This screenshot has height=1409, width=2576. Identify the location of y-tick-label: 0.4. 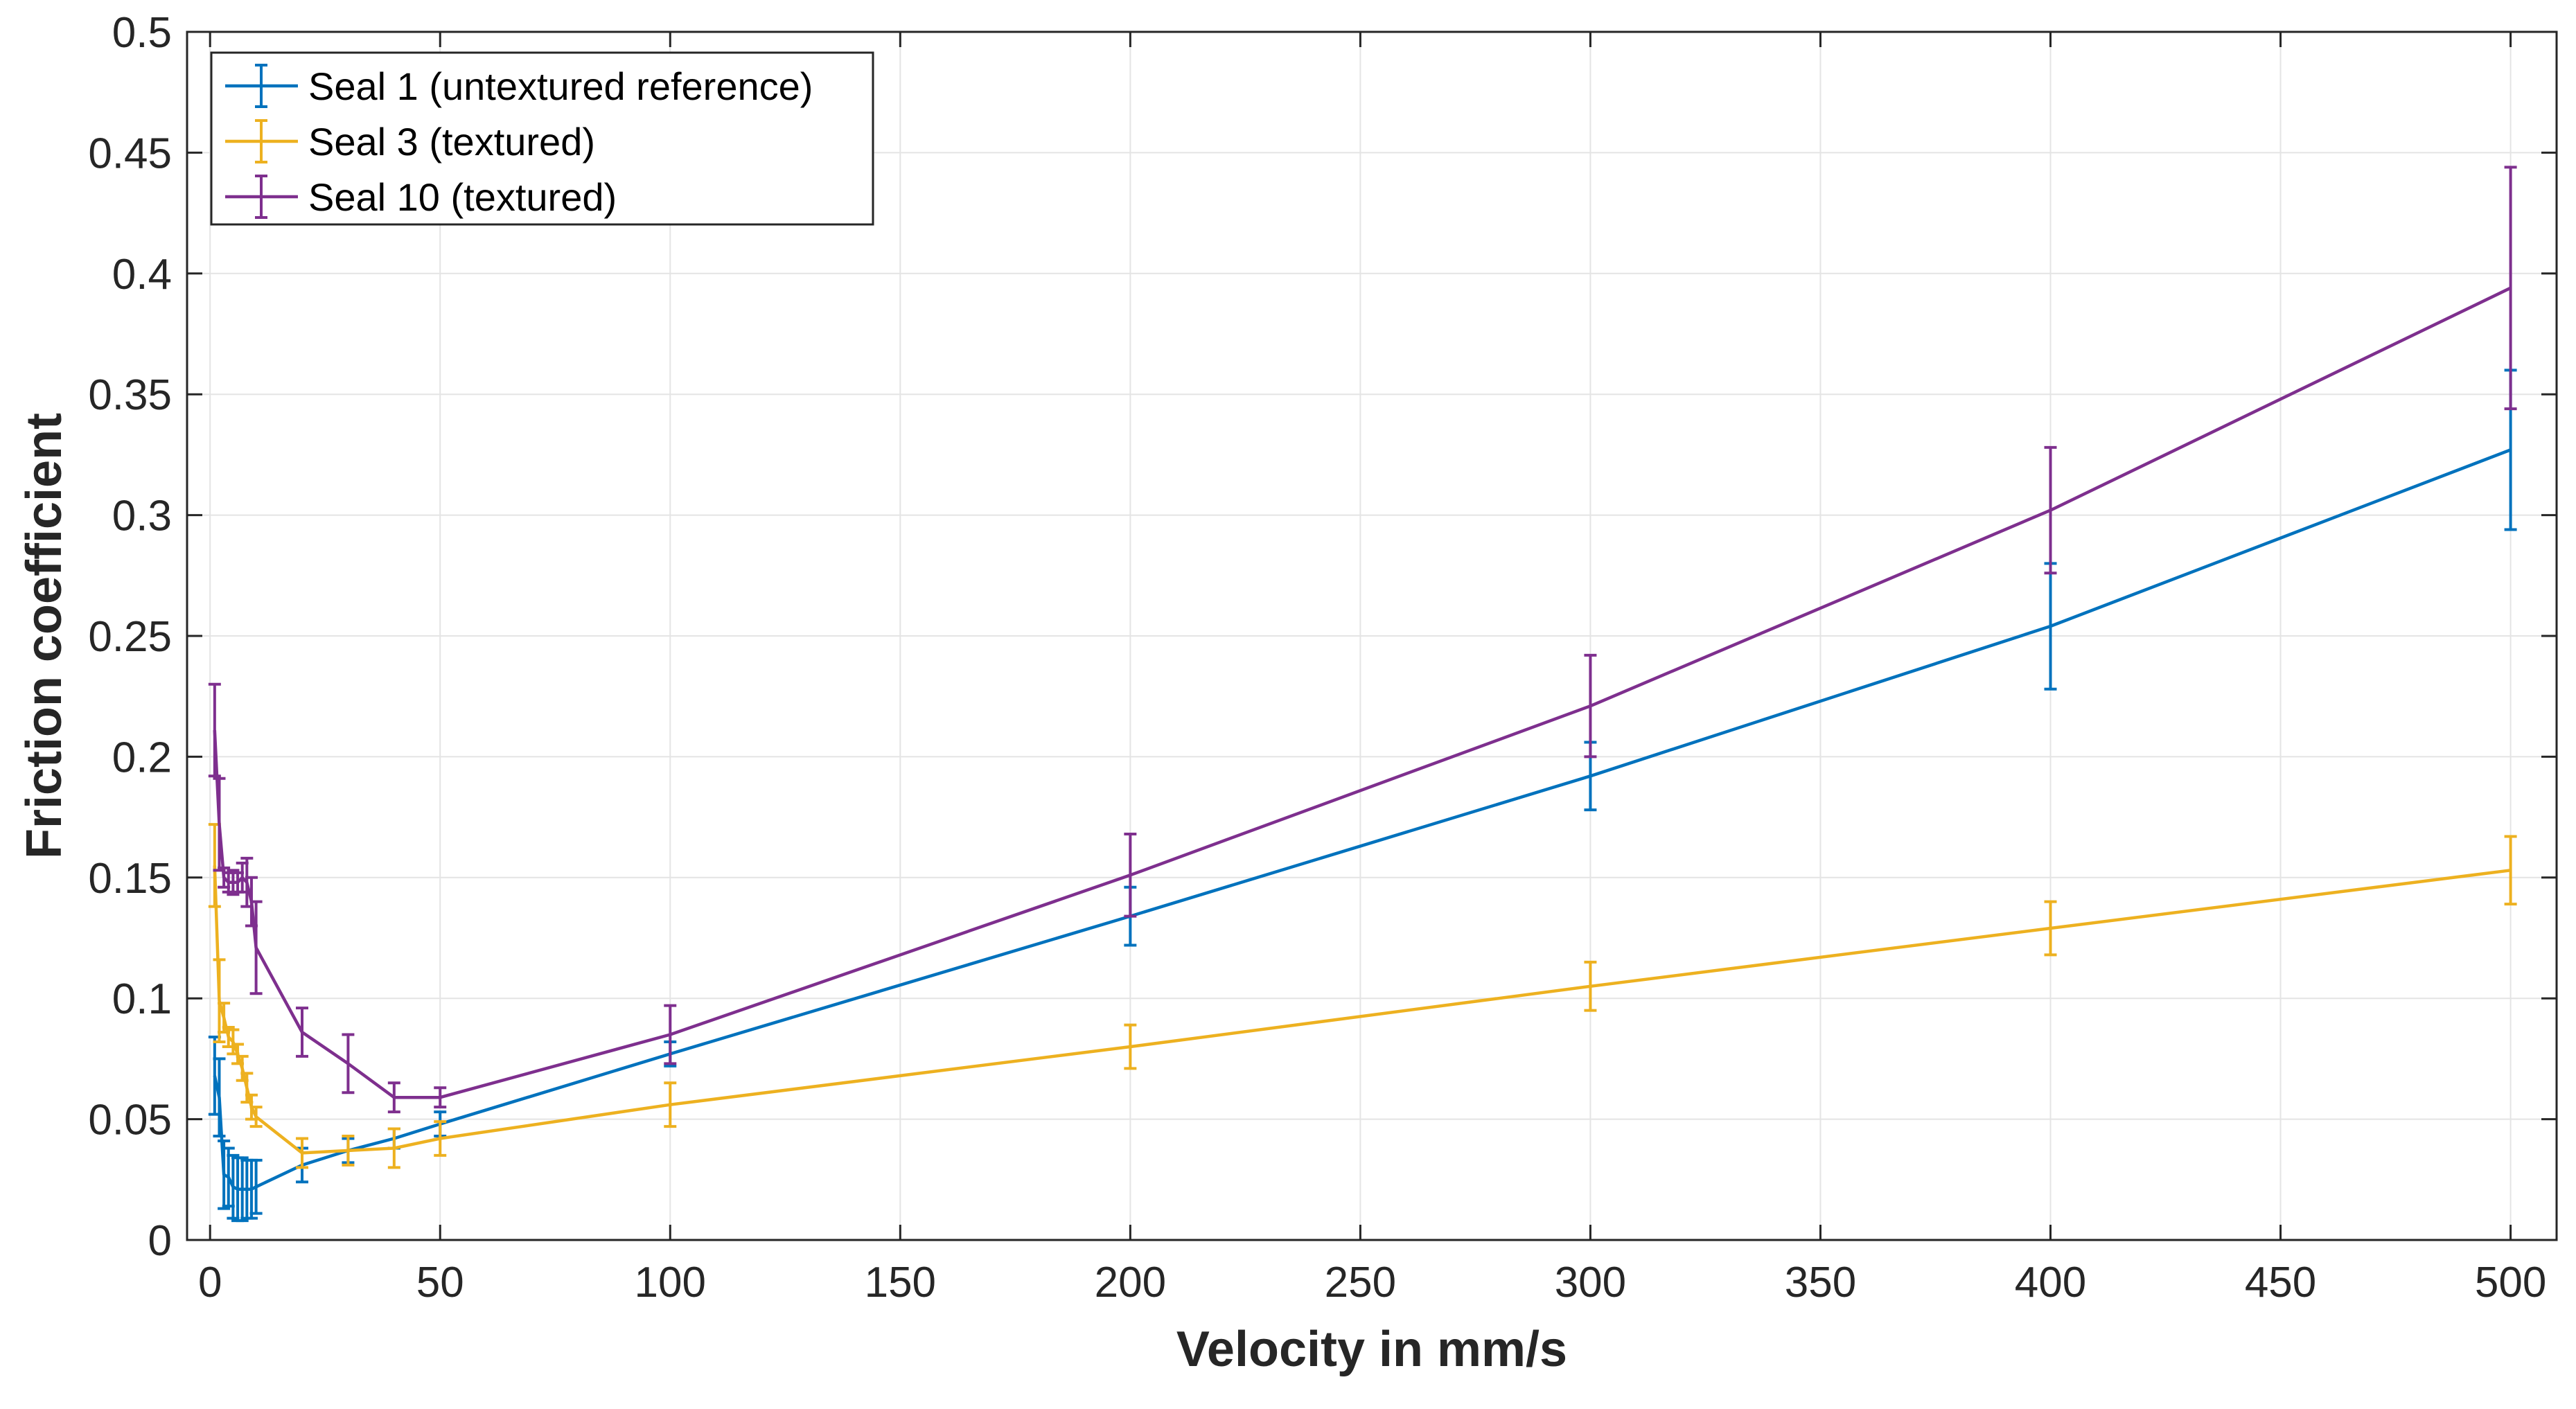
(142, 275).